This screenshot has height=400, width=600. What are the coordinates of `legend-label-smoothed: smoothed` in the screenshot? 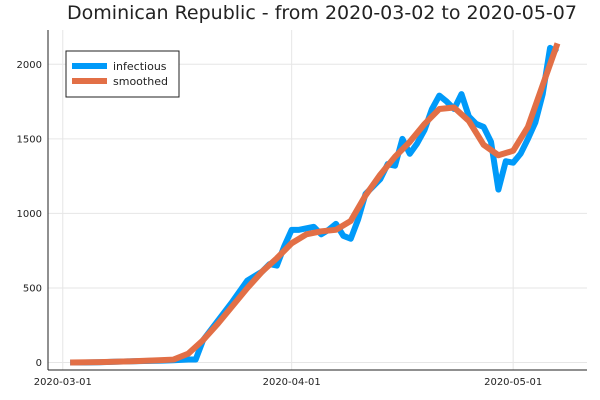 It's located at (140, 81).